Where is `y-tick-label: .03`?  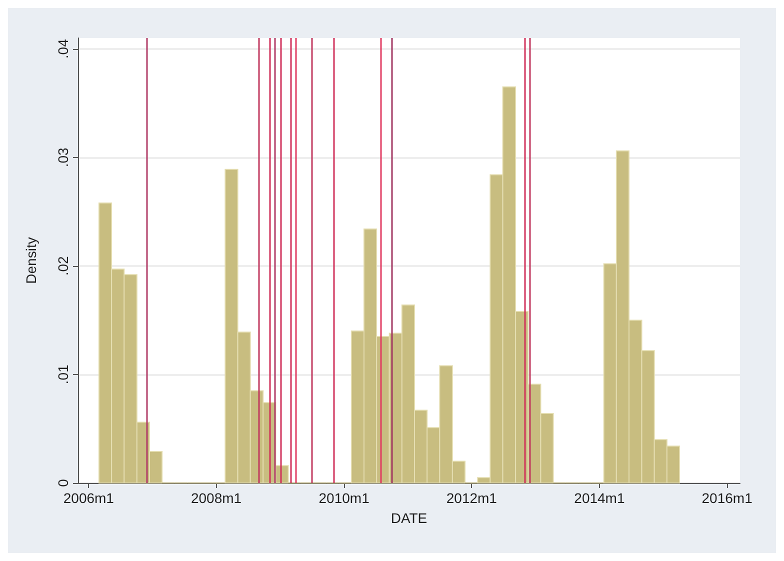 y-tick-label: .03 is located at coordinates (63, 157).